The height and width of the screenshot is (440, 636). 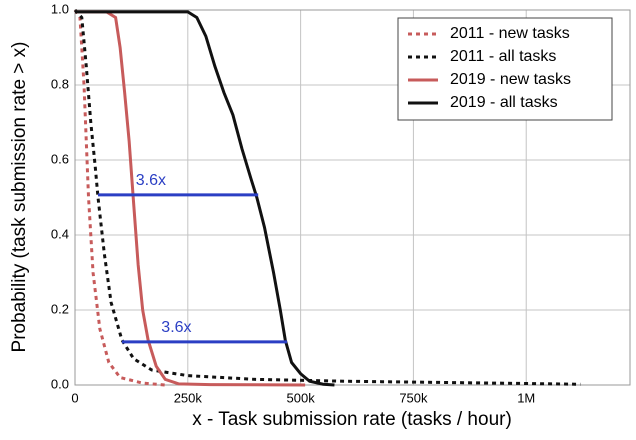 What do you see at coordinates (60, 308) in the screenshot?
I see `y-tick-label: 0.2` at bounding box center [60, 308].